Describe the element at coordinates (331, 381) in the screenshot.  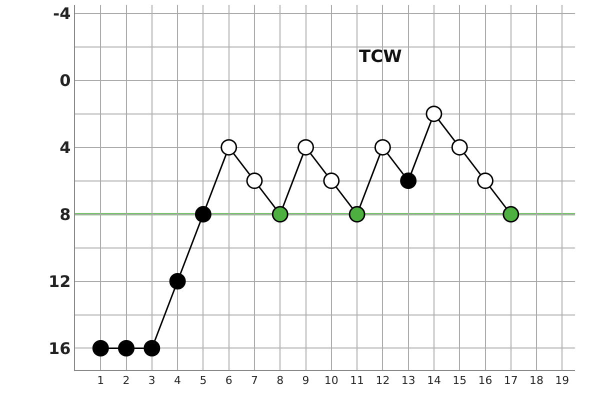
I see `x-tick-label: 10` at that location.